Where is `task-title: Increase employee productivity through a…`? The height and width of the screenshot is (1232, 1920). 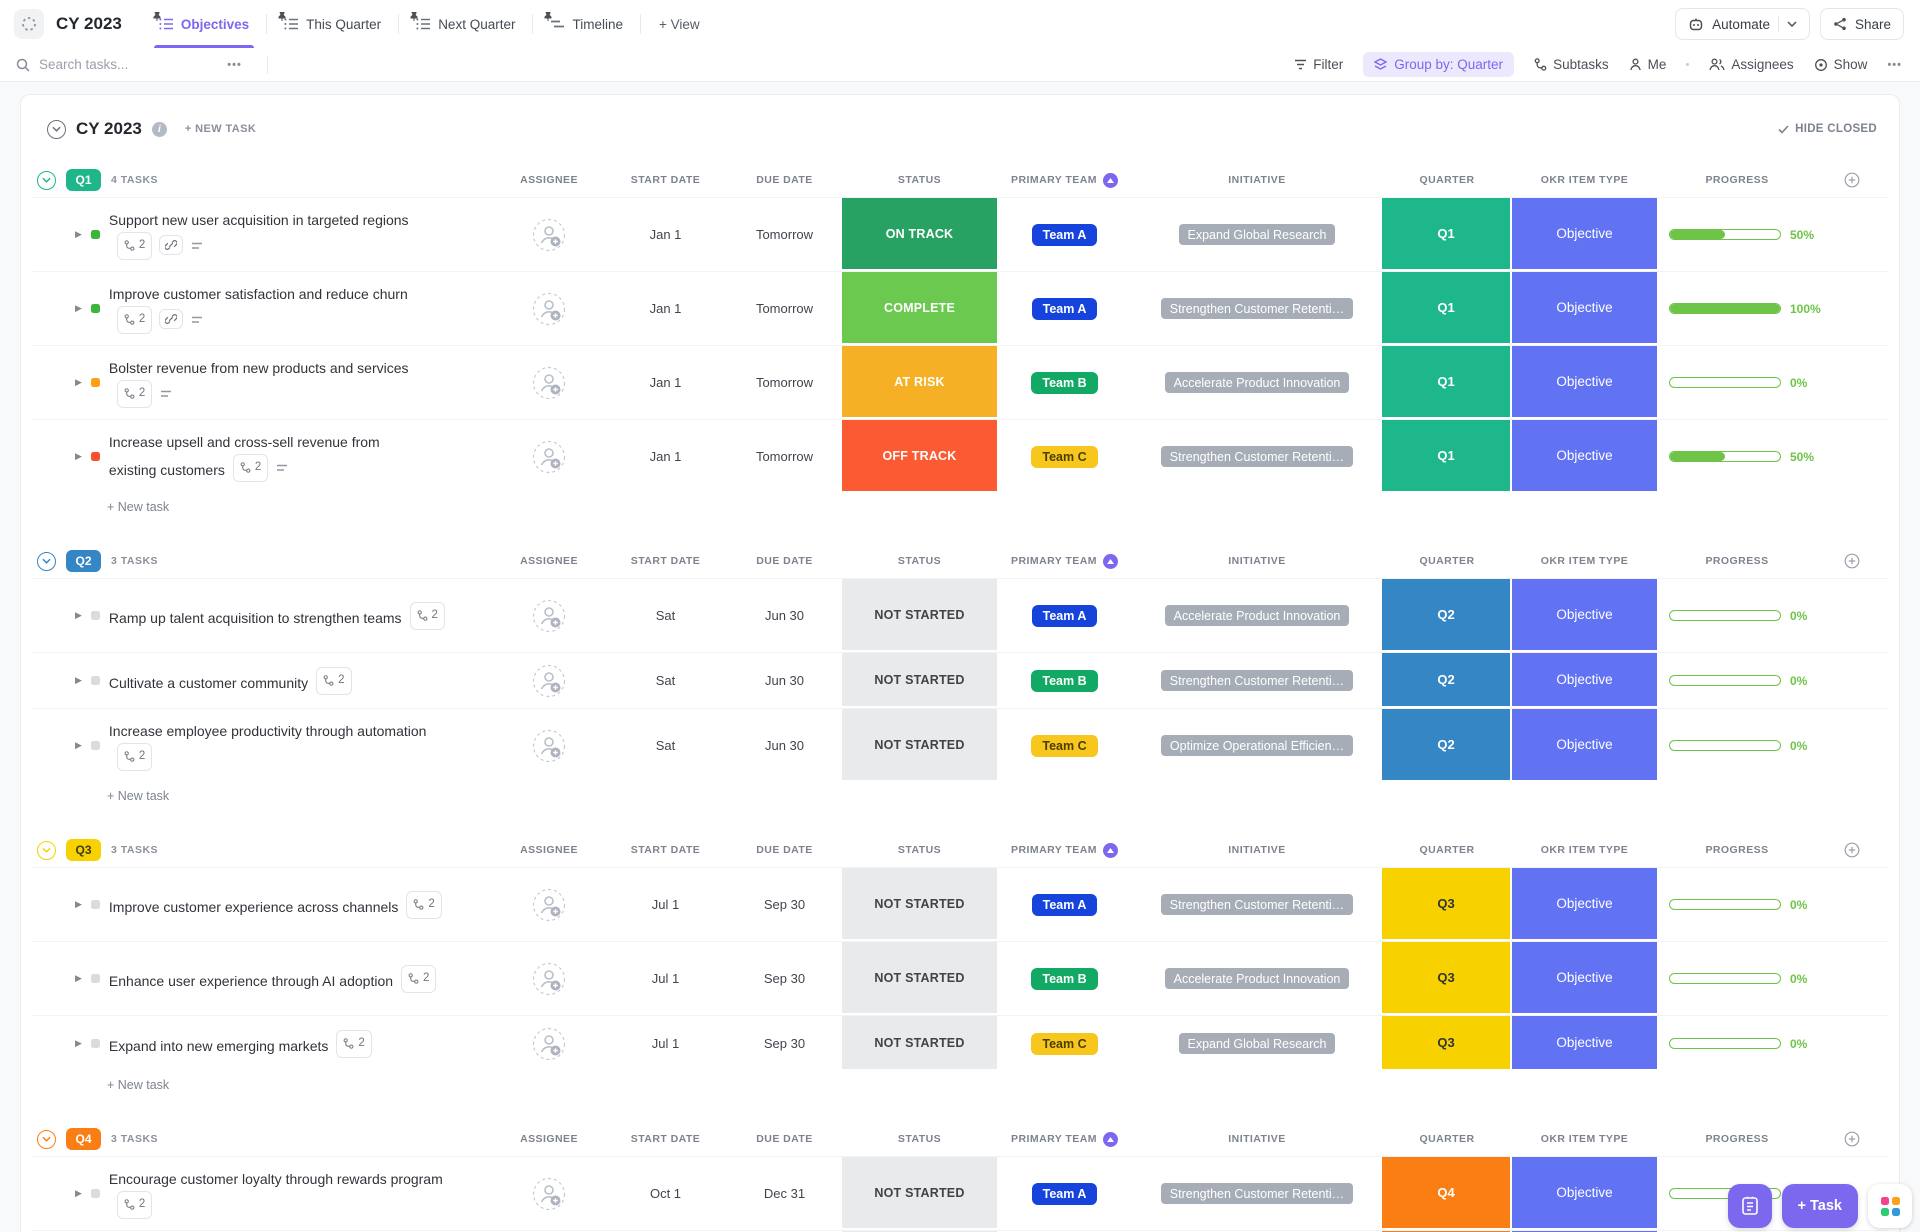
task-title: Increase employee productivity through a… is located at coordinates (267, 731).